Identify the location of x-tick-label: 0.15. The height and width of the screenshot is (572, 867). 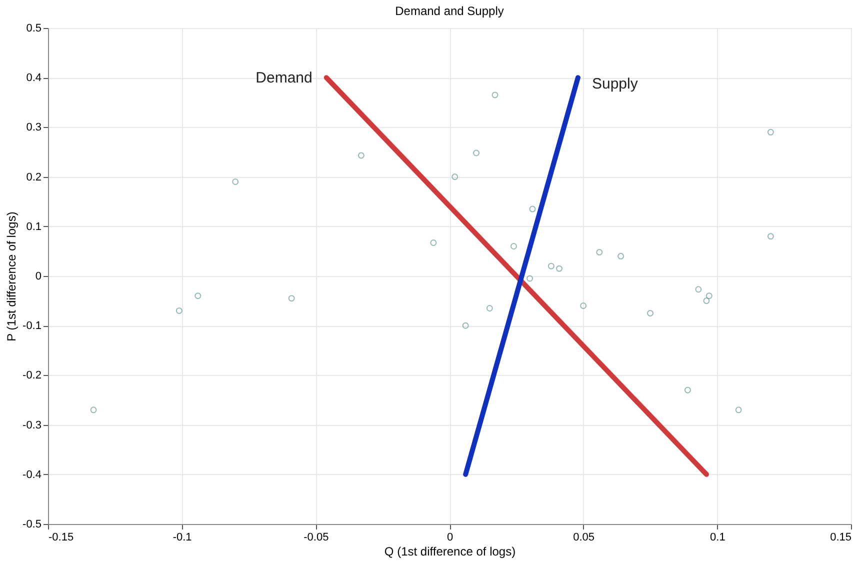
(841, 538).